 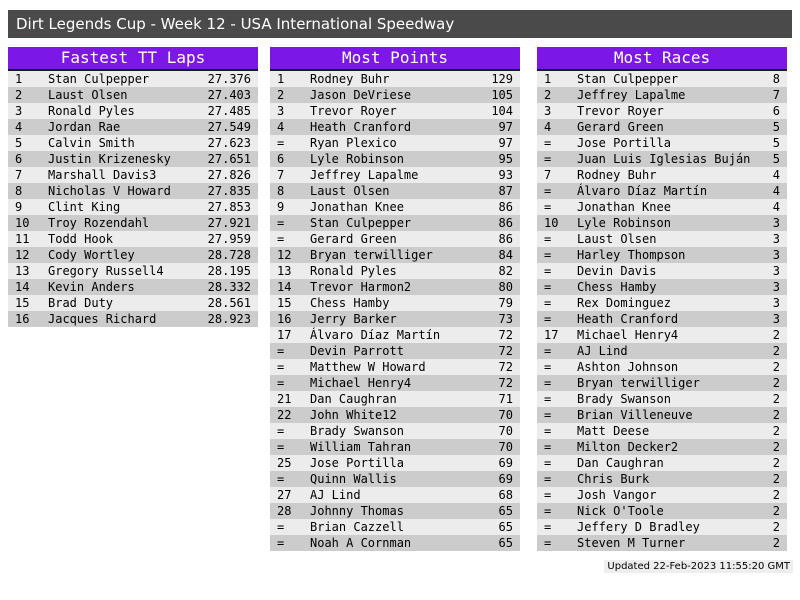 What do you see at coordinates (551, 335) in the screenshot?
I see `rank-cell: 17` at bounding box center [551, 335].